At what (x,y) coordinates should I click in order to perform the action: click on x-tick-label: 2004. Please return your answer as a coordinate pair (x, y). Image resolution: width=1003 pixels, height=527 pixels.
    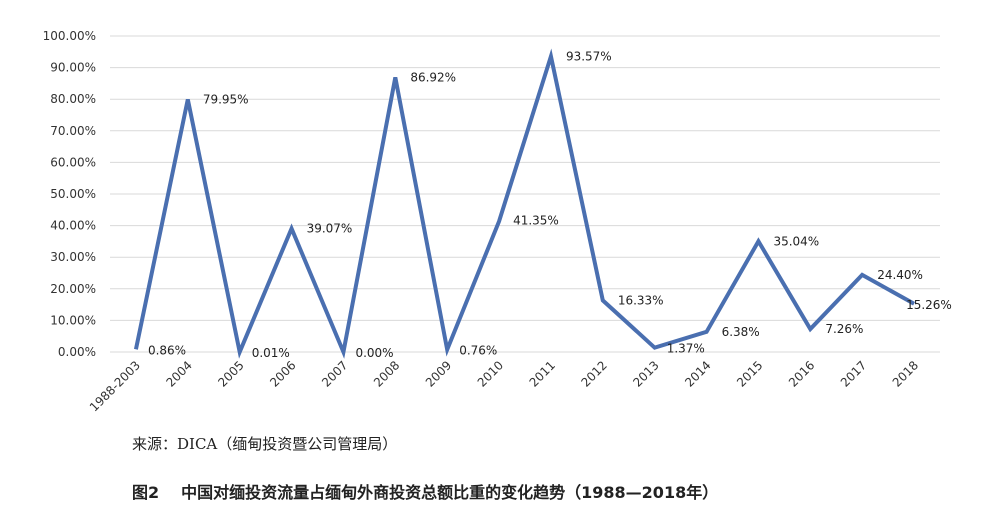
    Looking at the image, I should click on (178, 373).